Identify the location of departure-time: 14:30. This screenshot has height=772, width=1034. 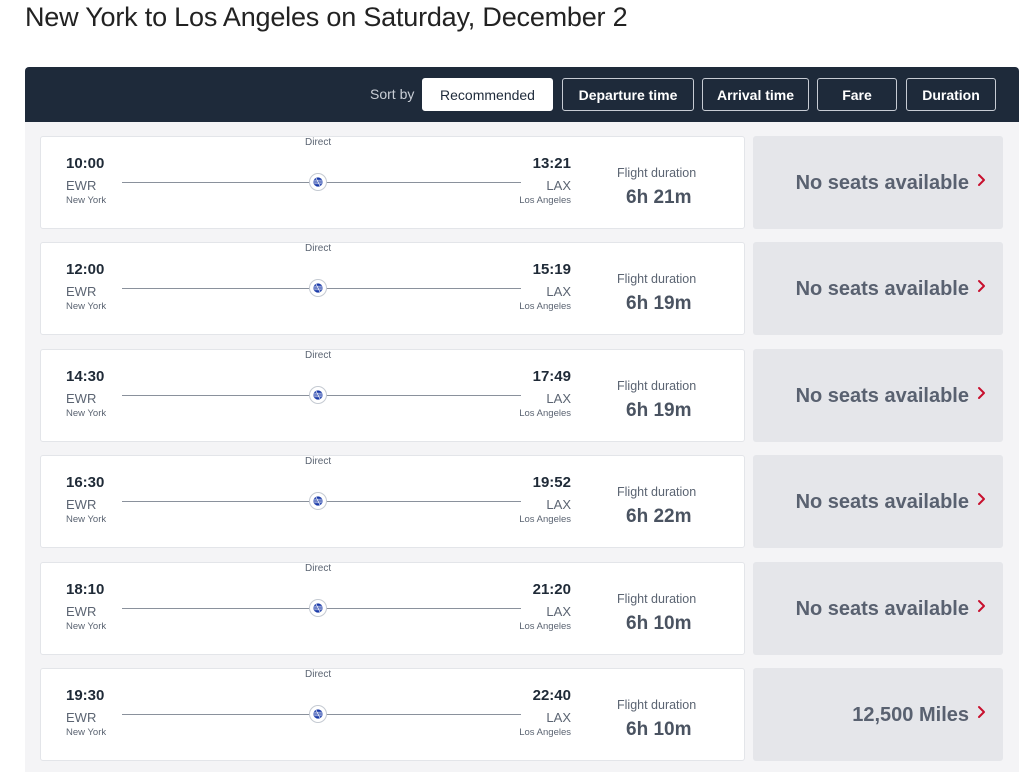
(85, 376).